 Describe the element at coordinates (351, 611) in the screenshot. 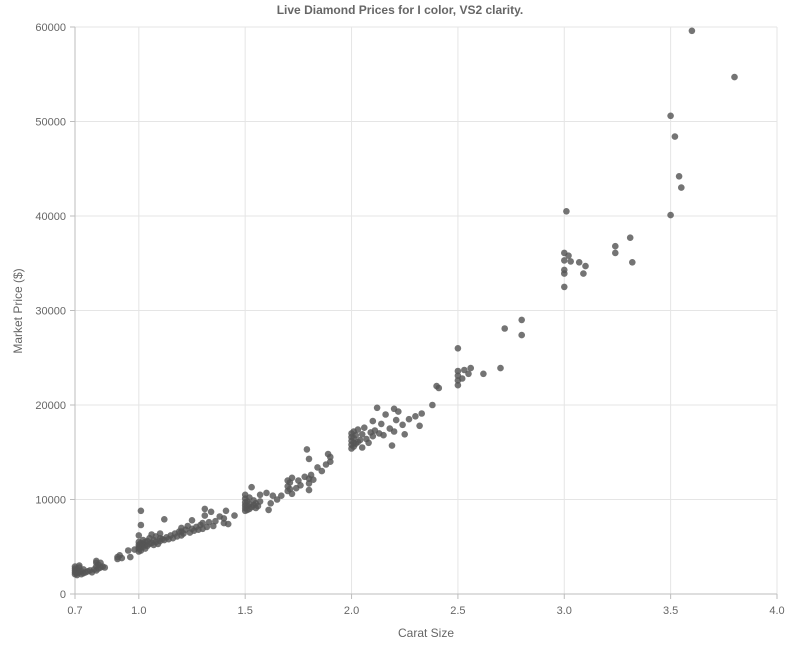

I see `x-tick-label: 2.0` at that location.